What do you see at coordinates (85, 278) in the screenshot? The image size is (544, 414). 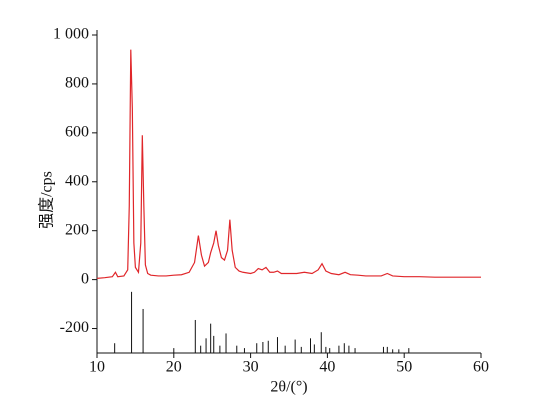 I see `y-tick-label: 0` at bounding box center [85, 278].